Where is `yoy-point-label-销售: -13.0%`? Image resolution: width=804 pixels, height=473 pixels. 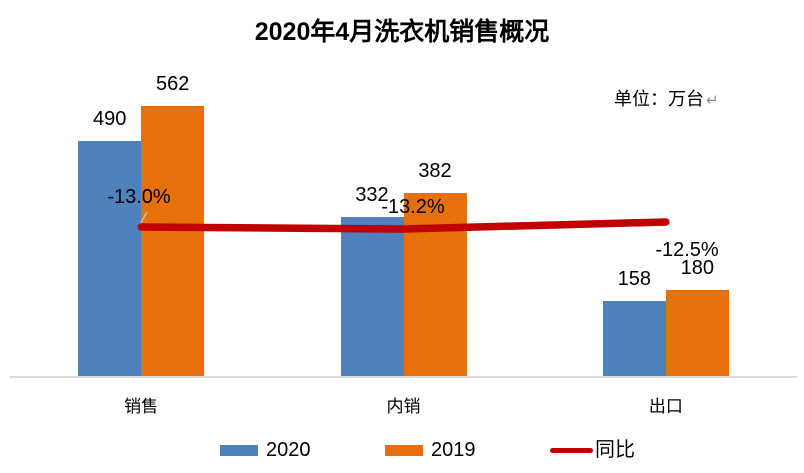 yoy-point-label-销售: -13.0% is located at coordinates (139, 197).